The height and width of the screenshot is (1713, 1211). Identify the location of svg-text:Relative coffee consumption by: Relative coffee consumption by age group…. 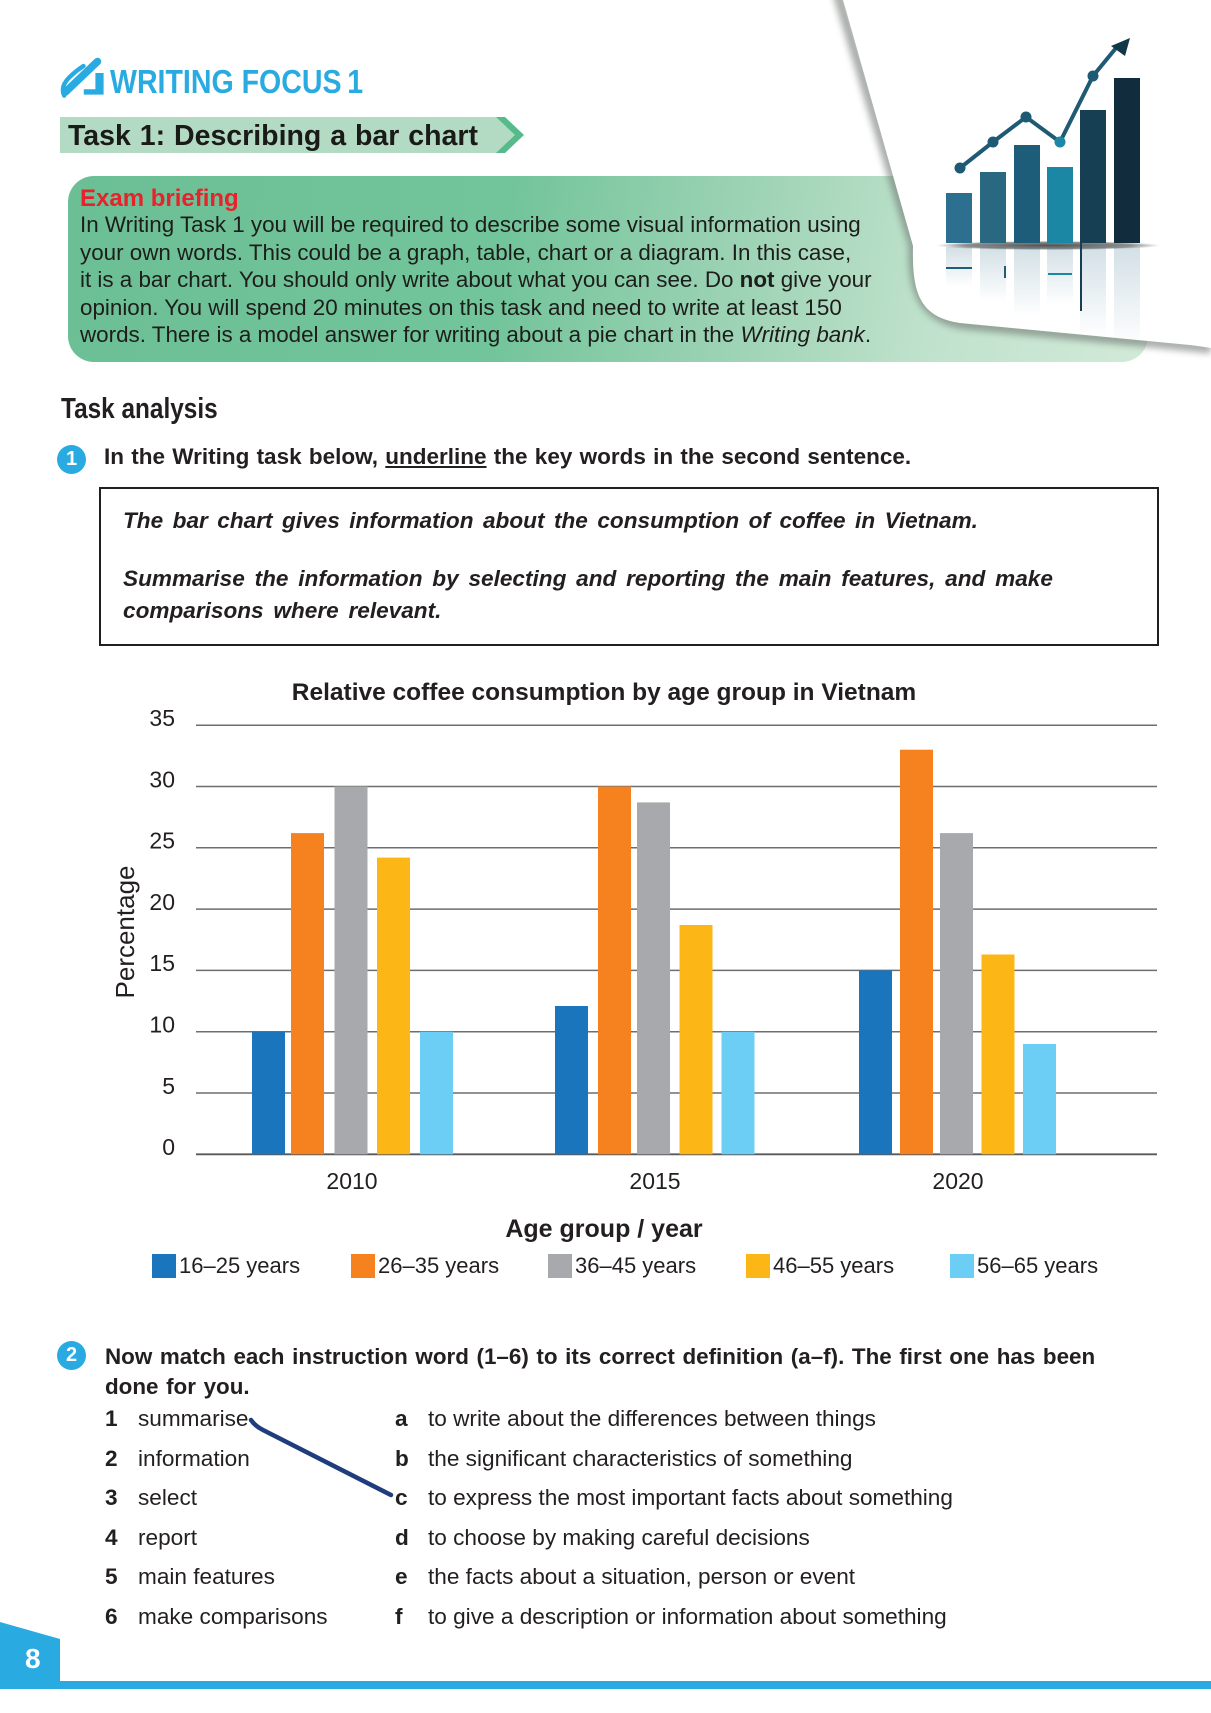
(604, 692).